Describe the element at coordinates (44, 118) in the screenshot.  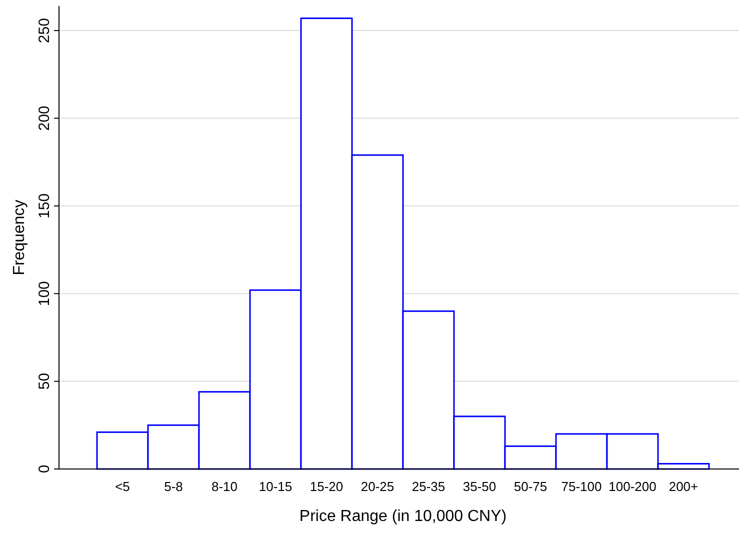
I see `y-tick-label: 200` at that location.